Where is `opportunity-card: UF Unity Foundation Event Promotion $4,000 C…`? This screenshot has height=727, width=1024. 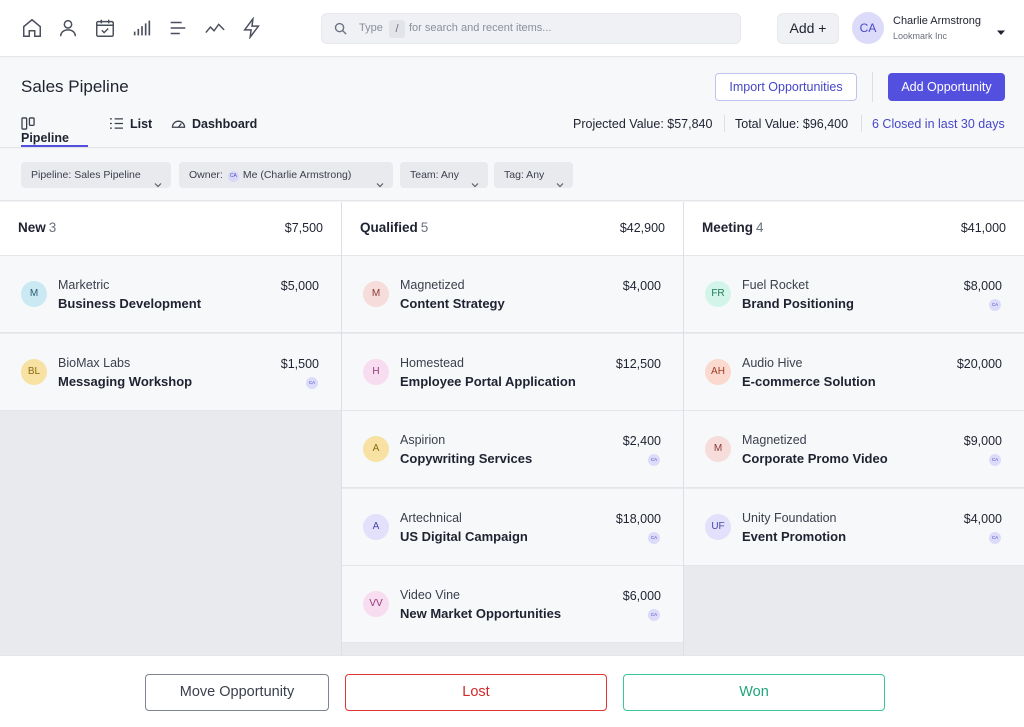 opportunity-card: UF Unity Foundation Event Promotion $4,000 C… is located at coordinates (854, 527).